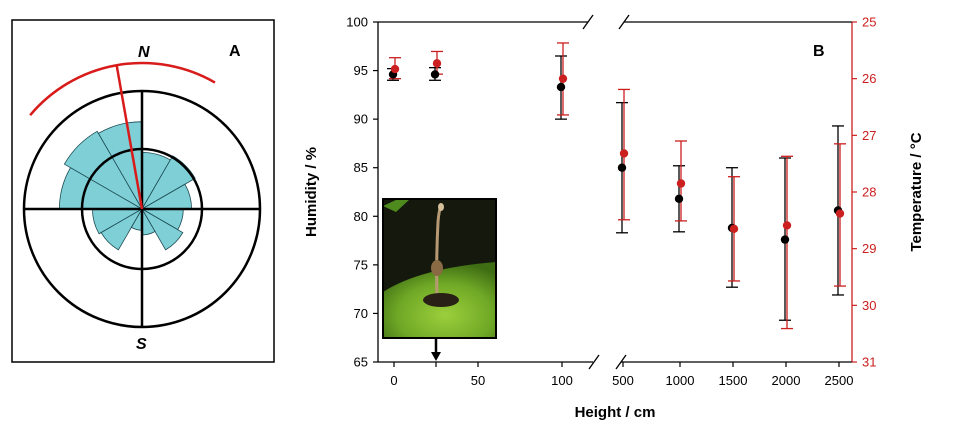 Image resolution: width=960 pixels, height=442 pixels. I want to click on inset-photo, so click(439, 279).